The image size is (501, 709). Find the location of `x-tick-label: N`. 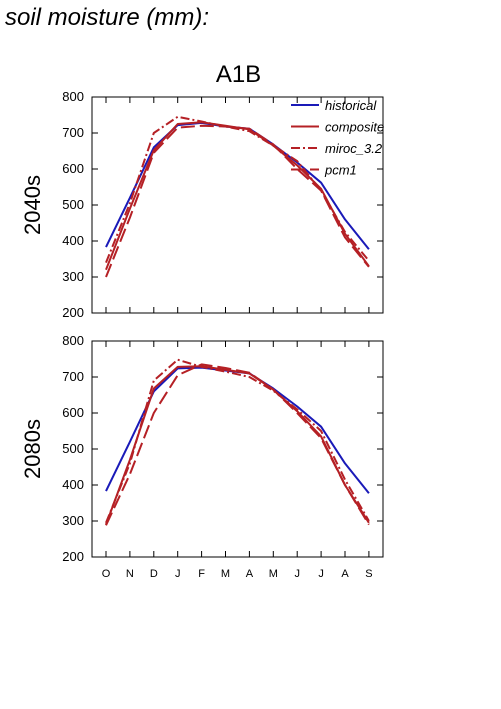

x-tick-label: N is located at coordinates (130, 574).